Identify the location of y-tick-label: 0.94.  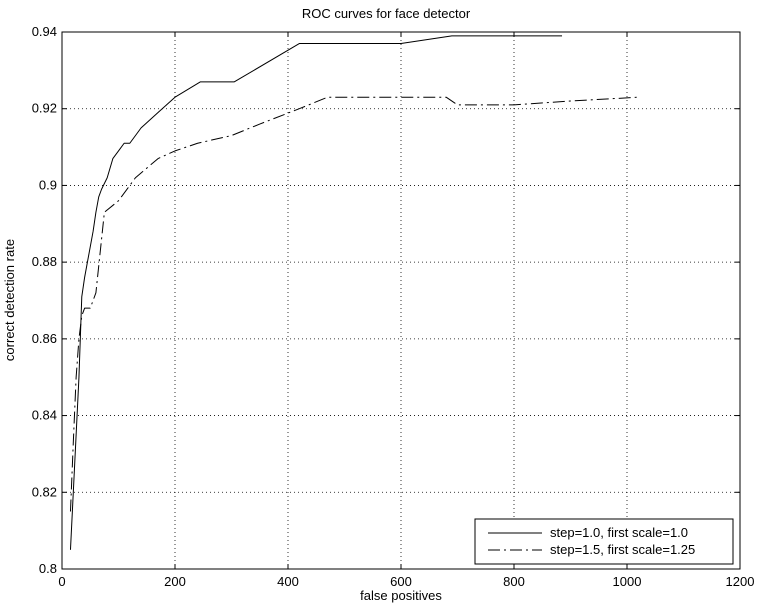
(44, 31).